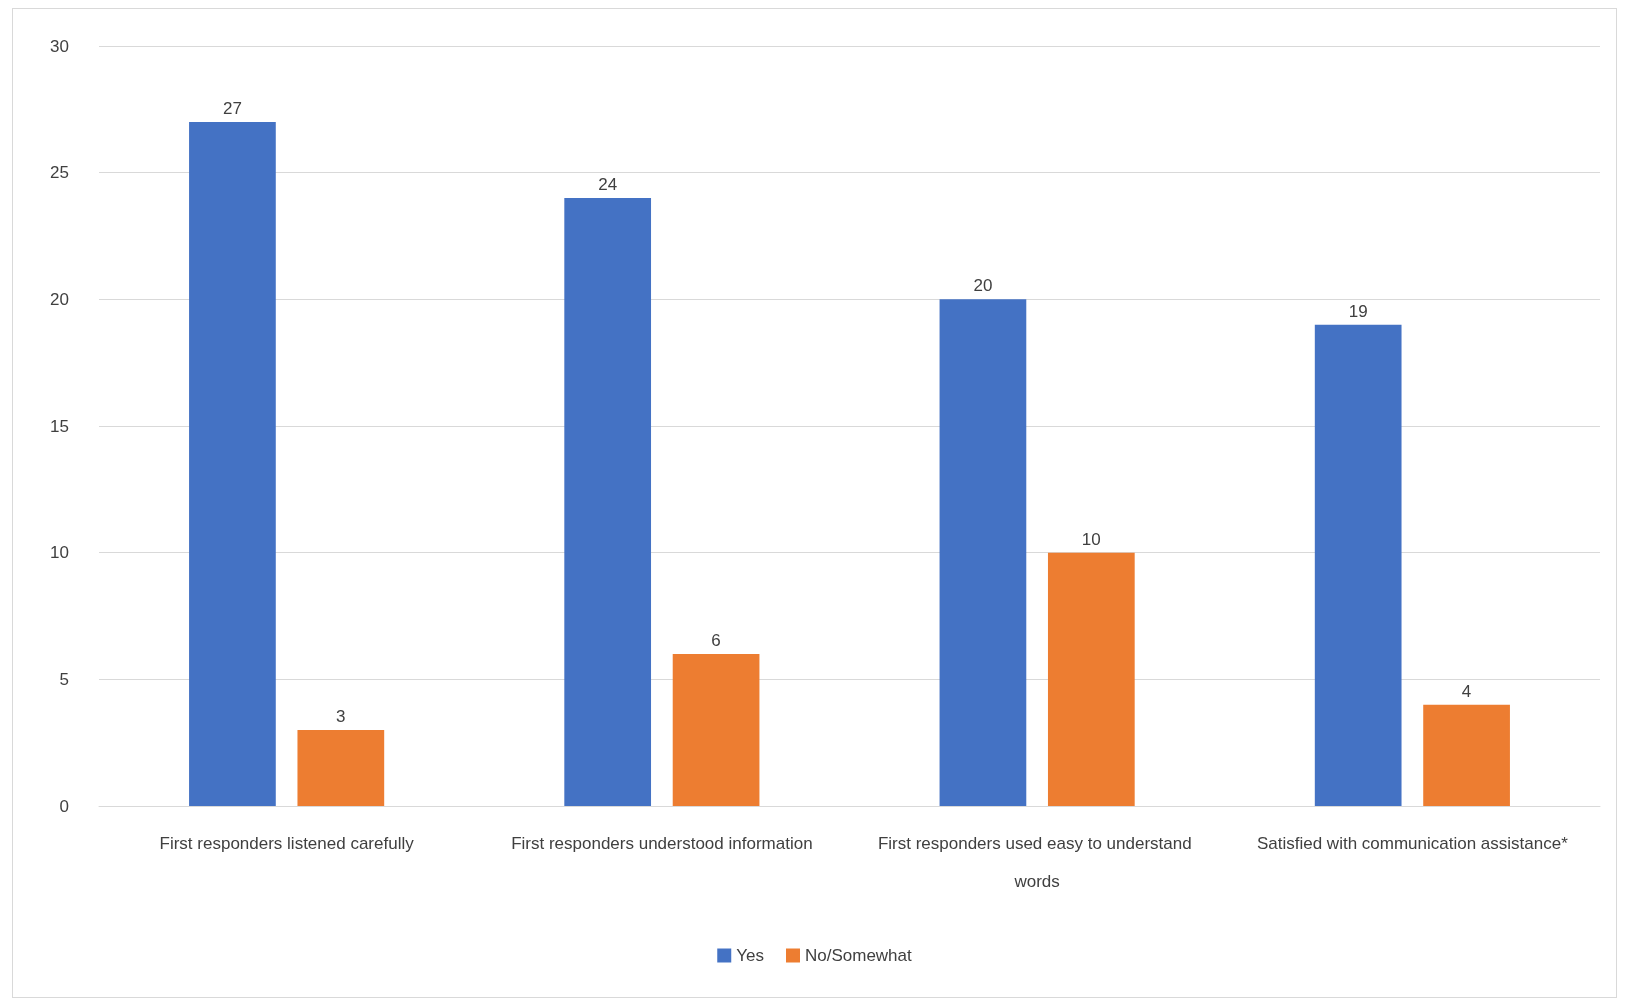 Image resolution: width=1627 pixels, height=1007 pixels. I want to click on y-tick-label: 20, so click(59, 299).